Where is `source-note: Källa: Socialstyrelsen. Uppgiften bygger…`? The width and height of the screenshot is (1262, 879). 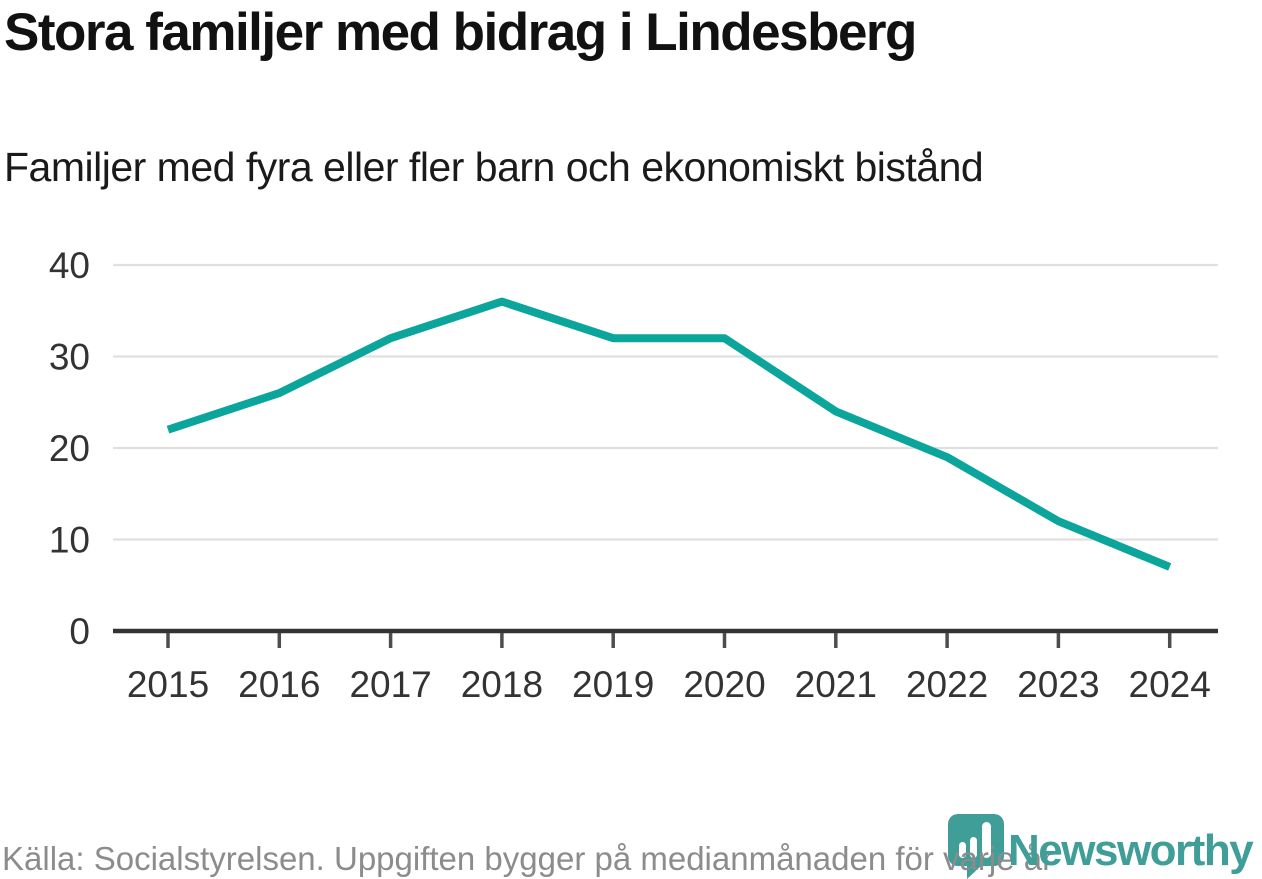 source-note: Källa: Socialstyrelsen. Uppgiften bygger… is located at coordinates (528, 858).